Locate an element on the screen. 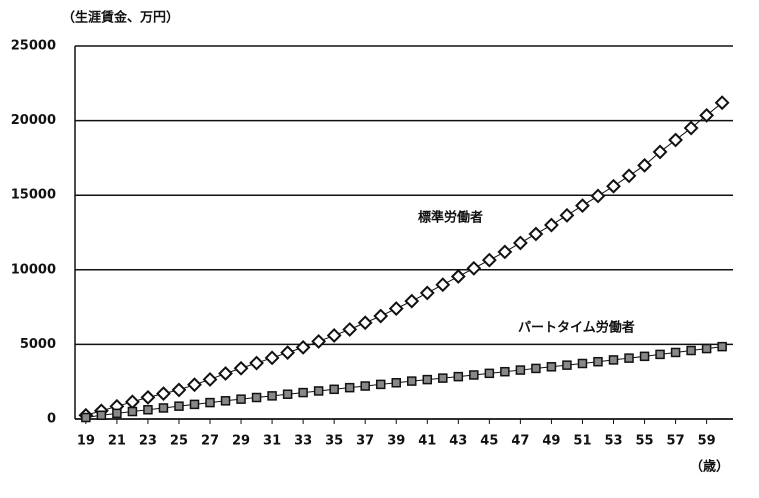  x-tick-label: 51 is located at coordinates (582, 441).